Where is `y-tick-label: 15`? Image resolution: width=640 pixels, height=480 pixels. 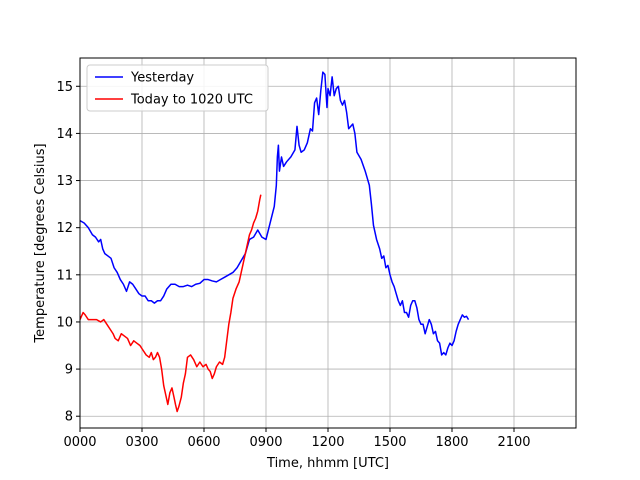 y-tick-label: 15 is located at coordinates (64, 87).